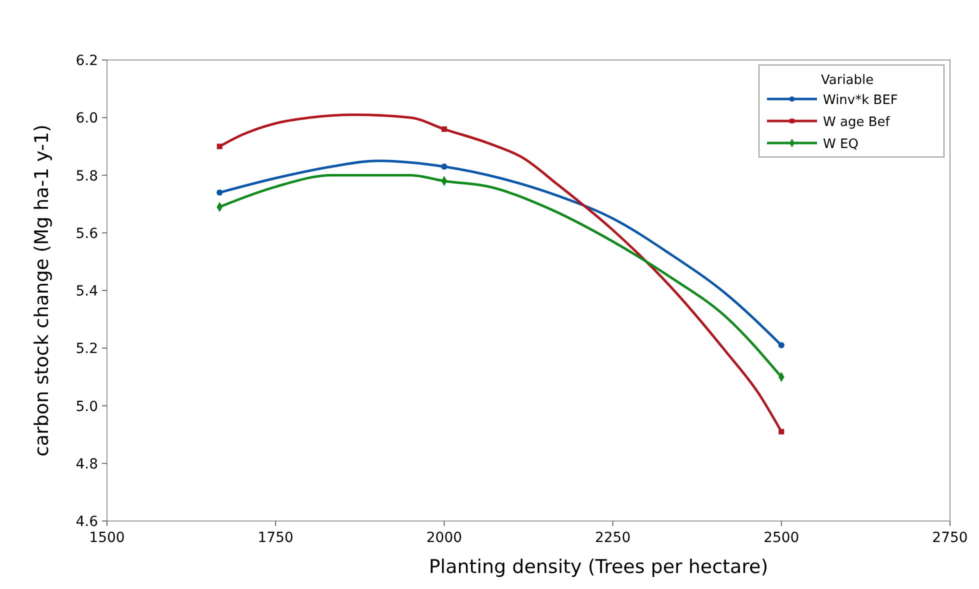  What do you see at coordinates (87, 234) in the screenshot?
I see `y-tick-label: 5.6` at bounding box center [87, 234].